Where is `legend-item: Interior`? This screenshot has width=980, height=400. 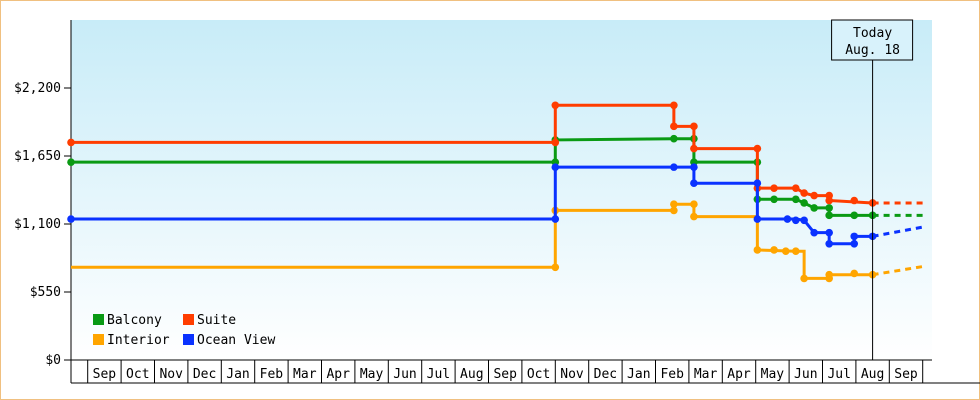
legend-item: Interior is located at coordinates (131, 340).